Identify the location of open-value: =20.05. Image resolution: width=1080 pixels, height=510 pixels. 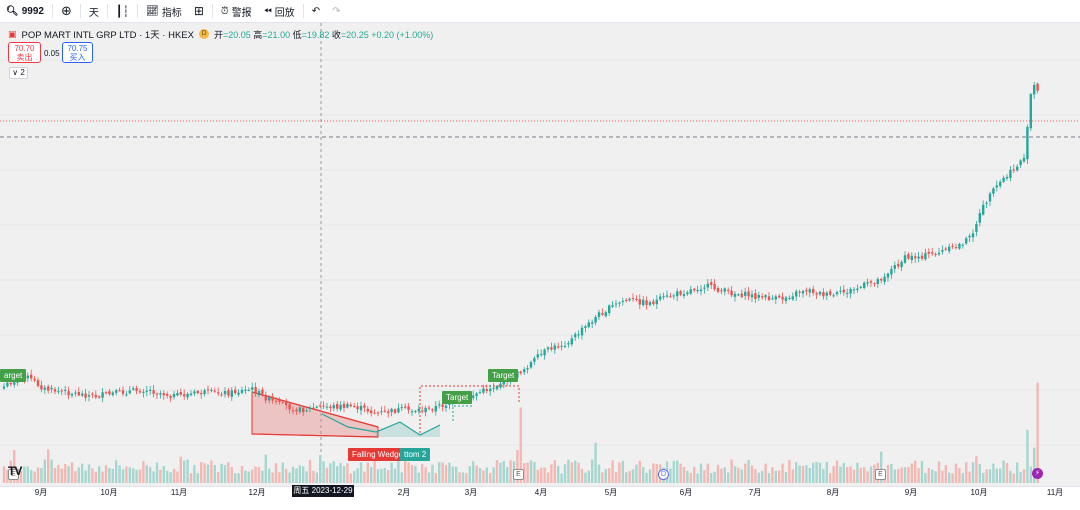
(236, 34).